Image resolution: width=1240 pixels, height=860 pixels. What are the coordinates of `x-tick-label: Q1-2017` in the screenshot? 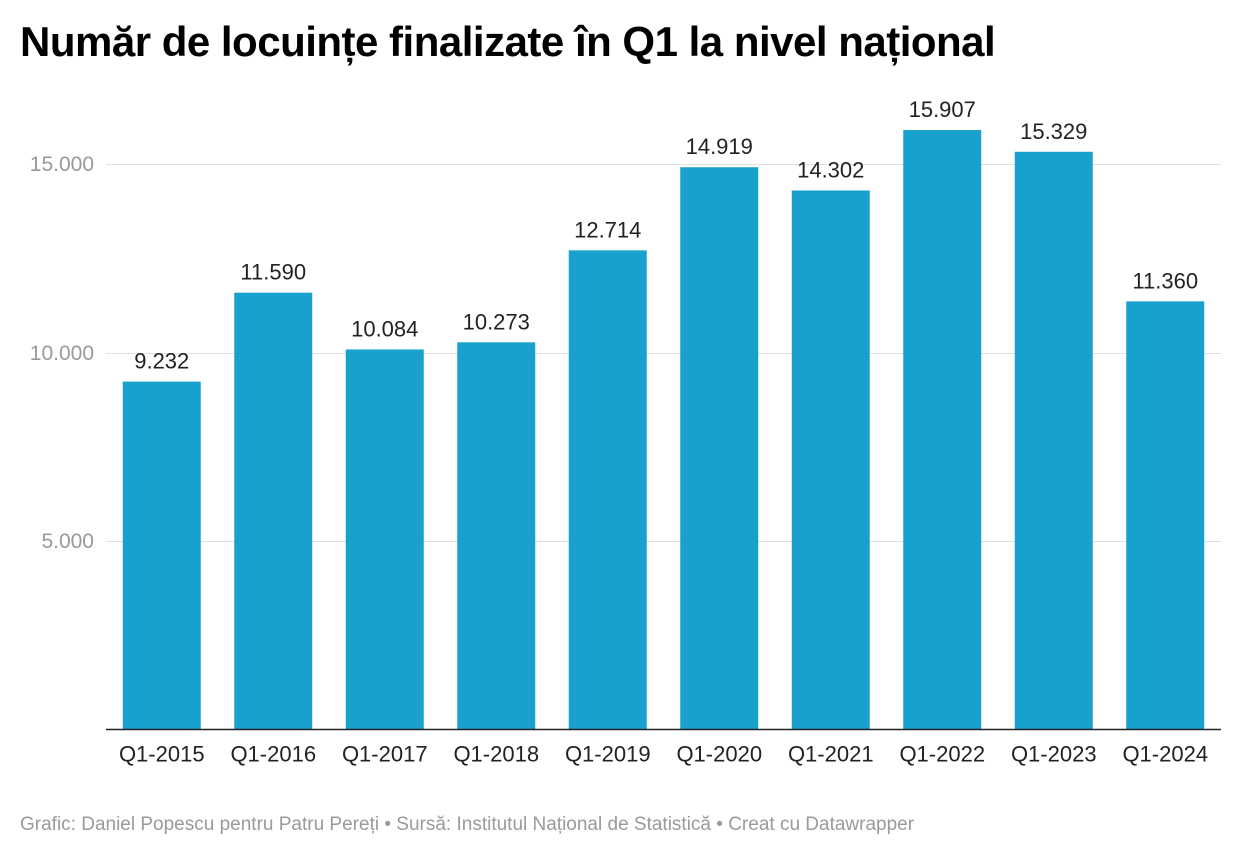 It's located at (385, 754).